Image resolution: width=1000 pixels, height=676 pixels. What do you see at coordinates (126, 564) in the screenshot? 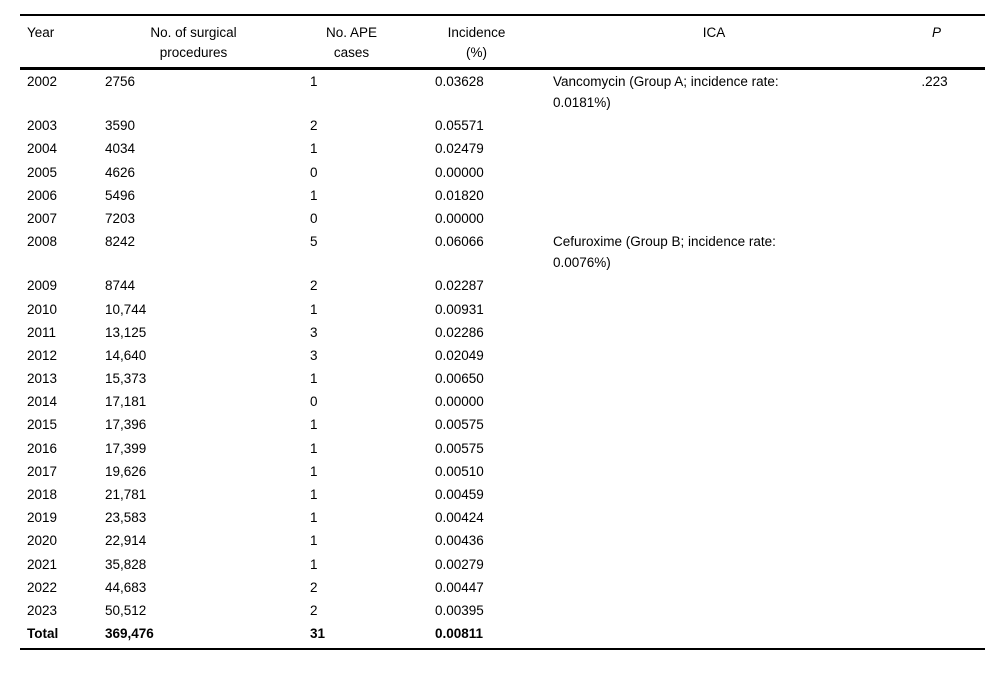
I see `procedures-cell: 35,828` at bounding box center [126, 564].